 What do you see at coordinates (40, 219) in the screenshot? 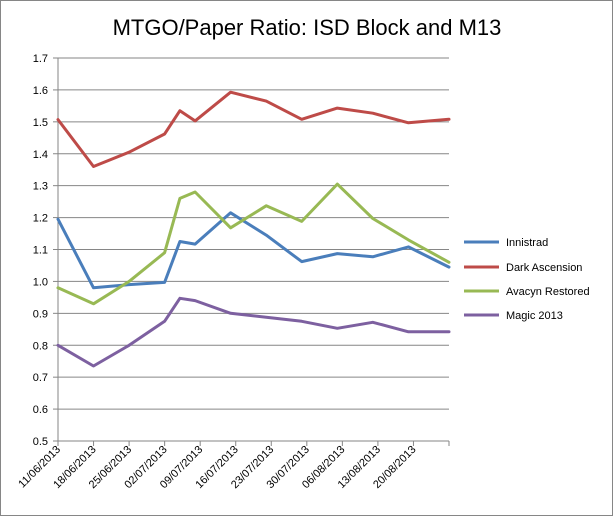
I see `y-tick-label: 1.2` at bounding box center [40, 219].